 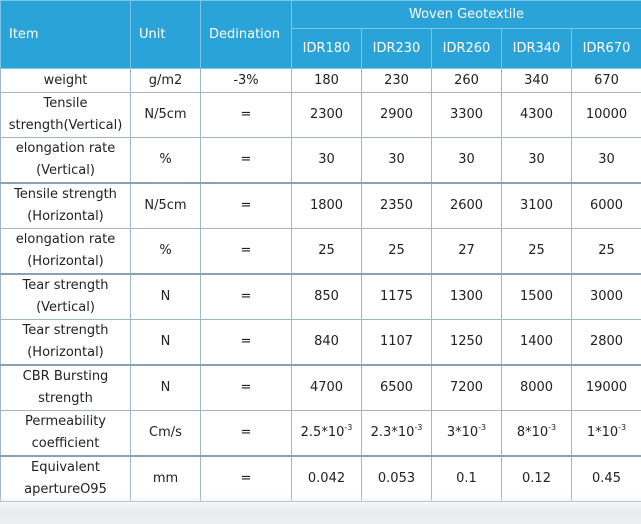 What do you see at coordinates (532, 432) in the screenshot?
I see `value-base: 8*10` at bounding box center [532, 432].